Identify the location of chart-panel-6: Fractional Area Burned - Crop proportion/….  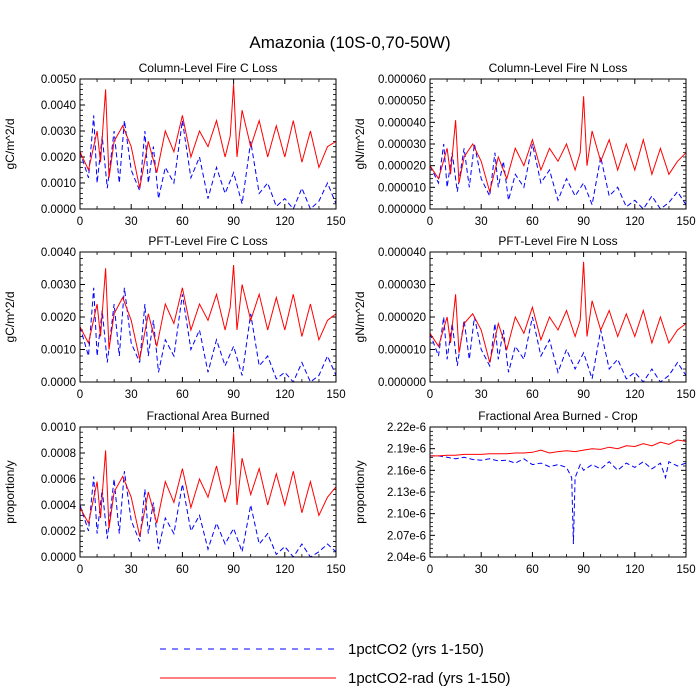
(524, 492).